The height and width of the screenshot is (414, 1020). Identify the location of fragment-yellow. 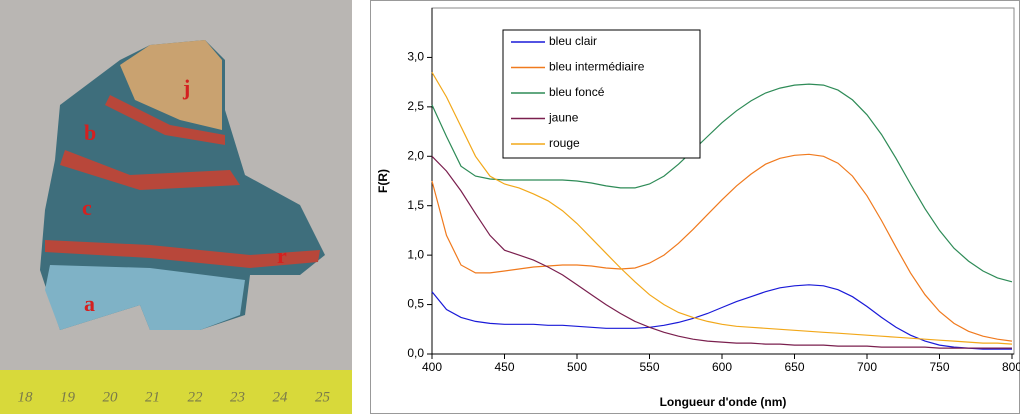
(171, 85).